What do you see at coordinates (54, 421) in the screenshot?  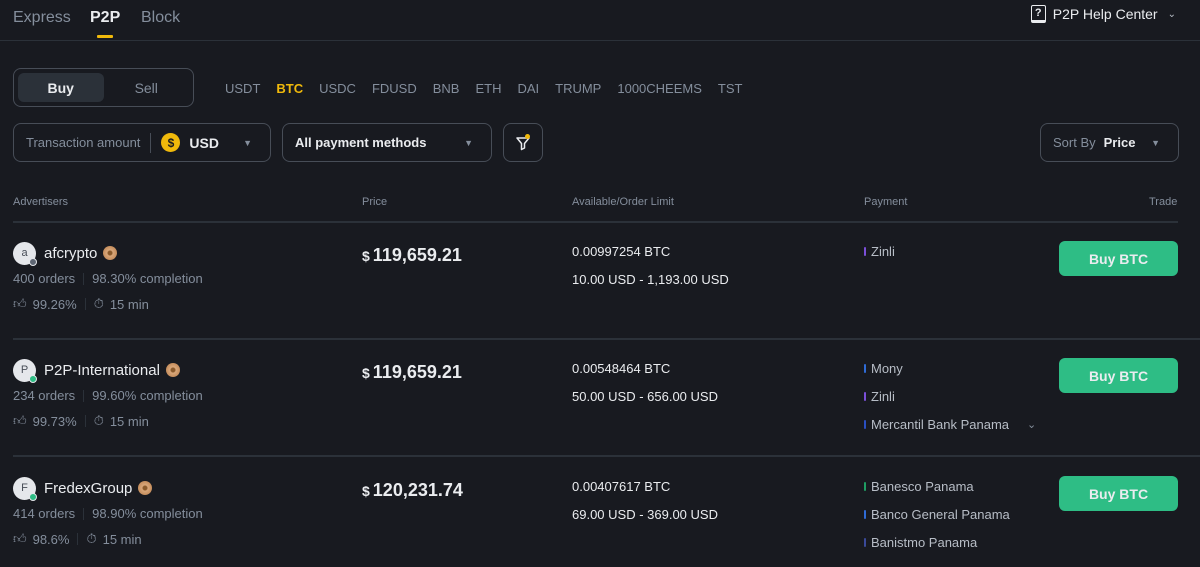 I see `positive-rating: 99.73%` at bounding box center [54, 421].